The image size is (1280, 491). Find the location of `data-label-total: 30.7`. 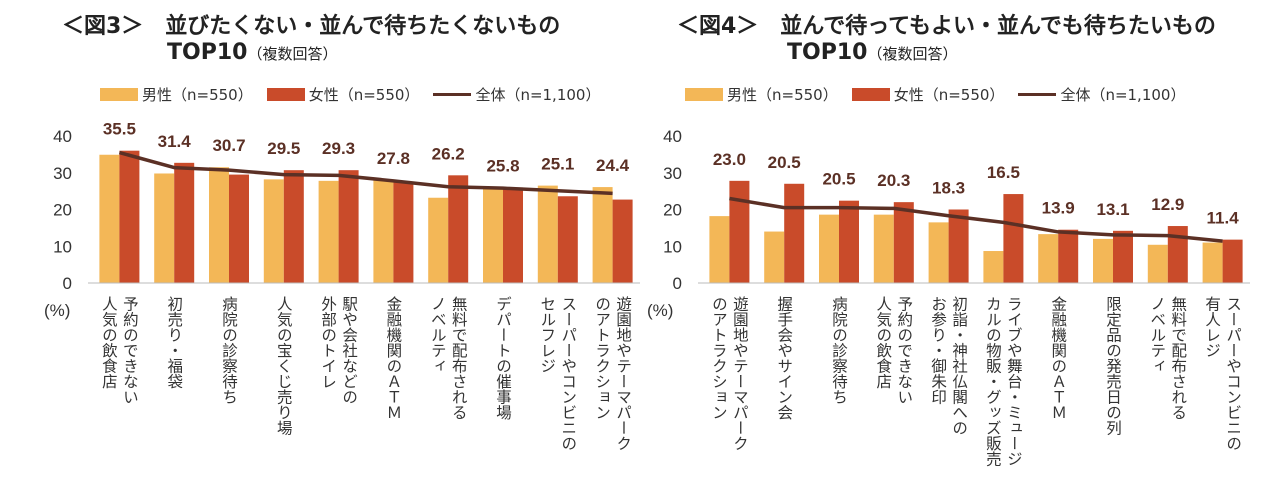

data-label-total: 30.7 is located at coordinates (228, 145).